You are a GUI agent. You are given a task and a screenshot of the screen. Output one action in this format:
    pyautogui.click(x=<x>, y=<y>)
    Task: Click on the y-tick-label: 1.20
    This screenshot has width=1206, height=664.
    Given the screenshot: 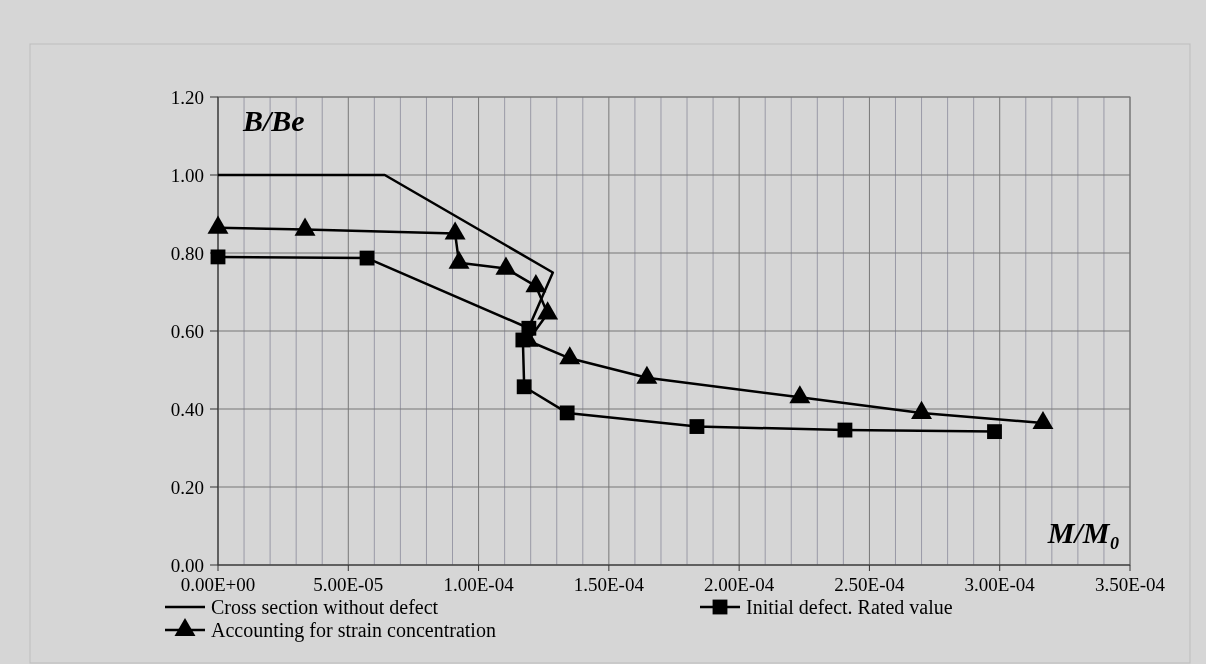 What is the action you would take?
    pyautogui.click(x=187, y=97)
    